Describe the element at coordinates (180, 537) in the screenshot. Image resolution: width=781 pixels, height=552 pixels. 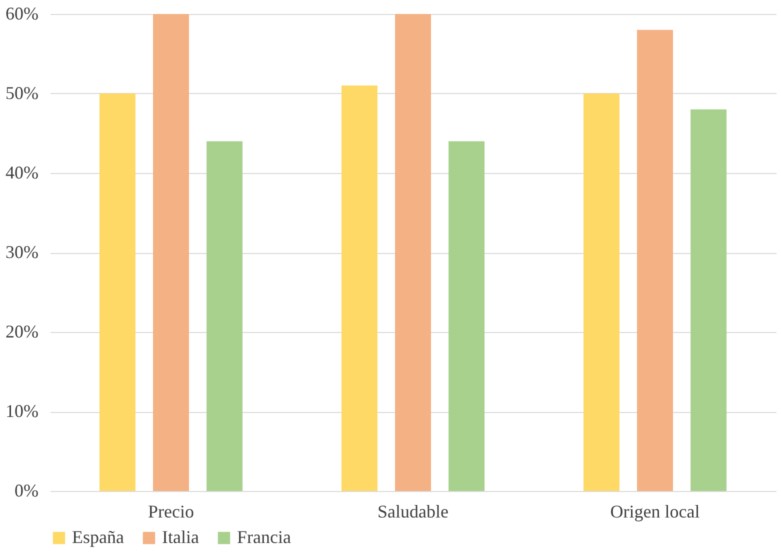
I see `legend-label: Italia` at that location.